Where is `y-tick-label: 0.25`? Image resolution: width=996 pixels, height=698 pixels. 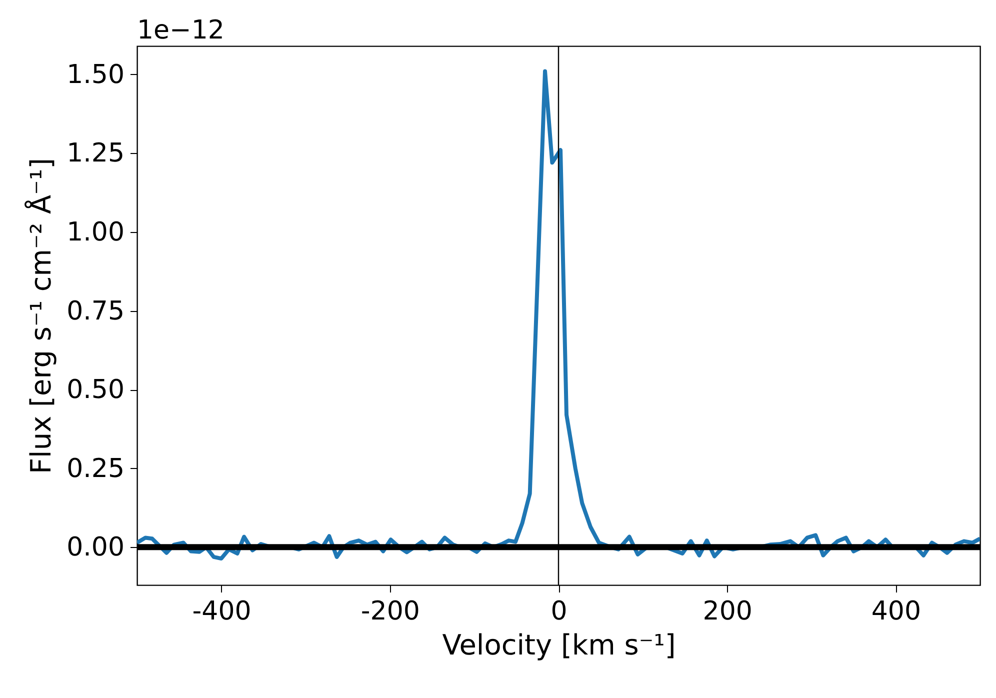 y-tick-label: 0.25 is located at coordinates (95, 469).